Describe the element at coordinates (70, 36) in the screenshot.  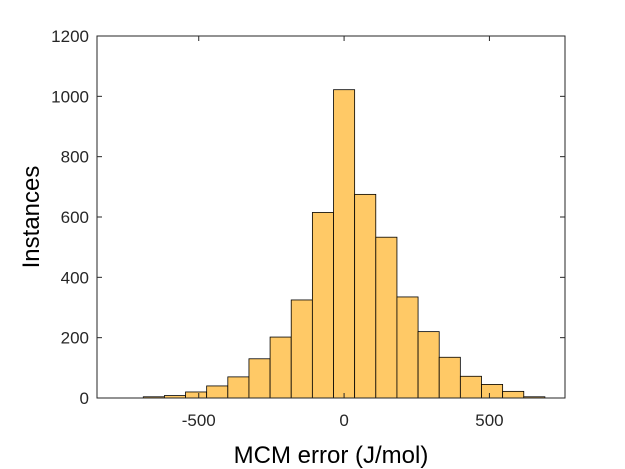
I see `y-tick-label: 1200` at that location.